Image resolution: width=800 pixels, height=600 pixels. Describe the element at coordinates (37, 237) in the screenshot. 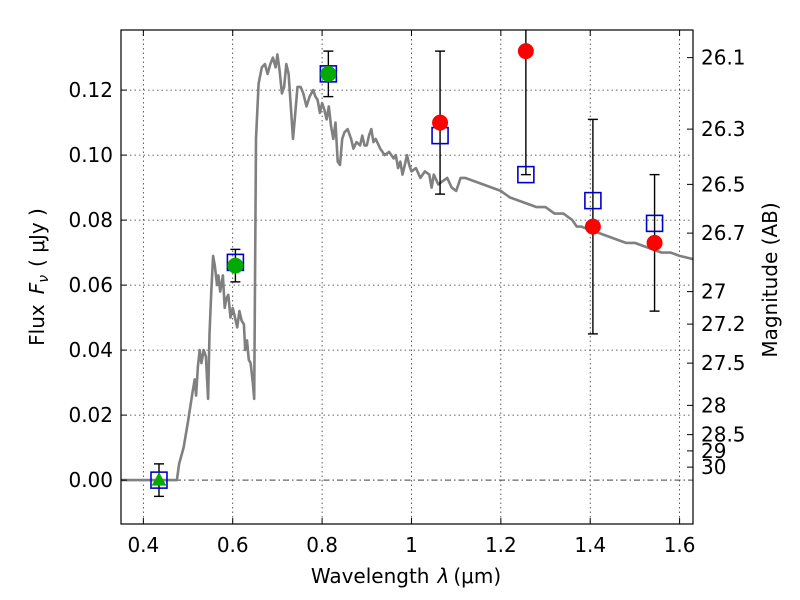

I see `y-axis-label-unit: ( μJy )` at that location.